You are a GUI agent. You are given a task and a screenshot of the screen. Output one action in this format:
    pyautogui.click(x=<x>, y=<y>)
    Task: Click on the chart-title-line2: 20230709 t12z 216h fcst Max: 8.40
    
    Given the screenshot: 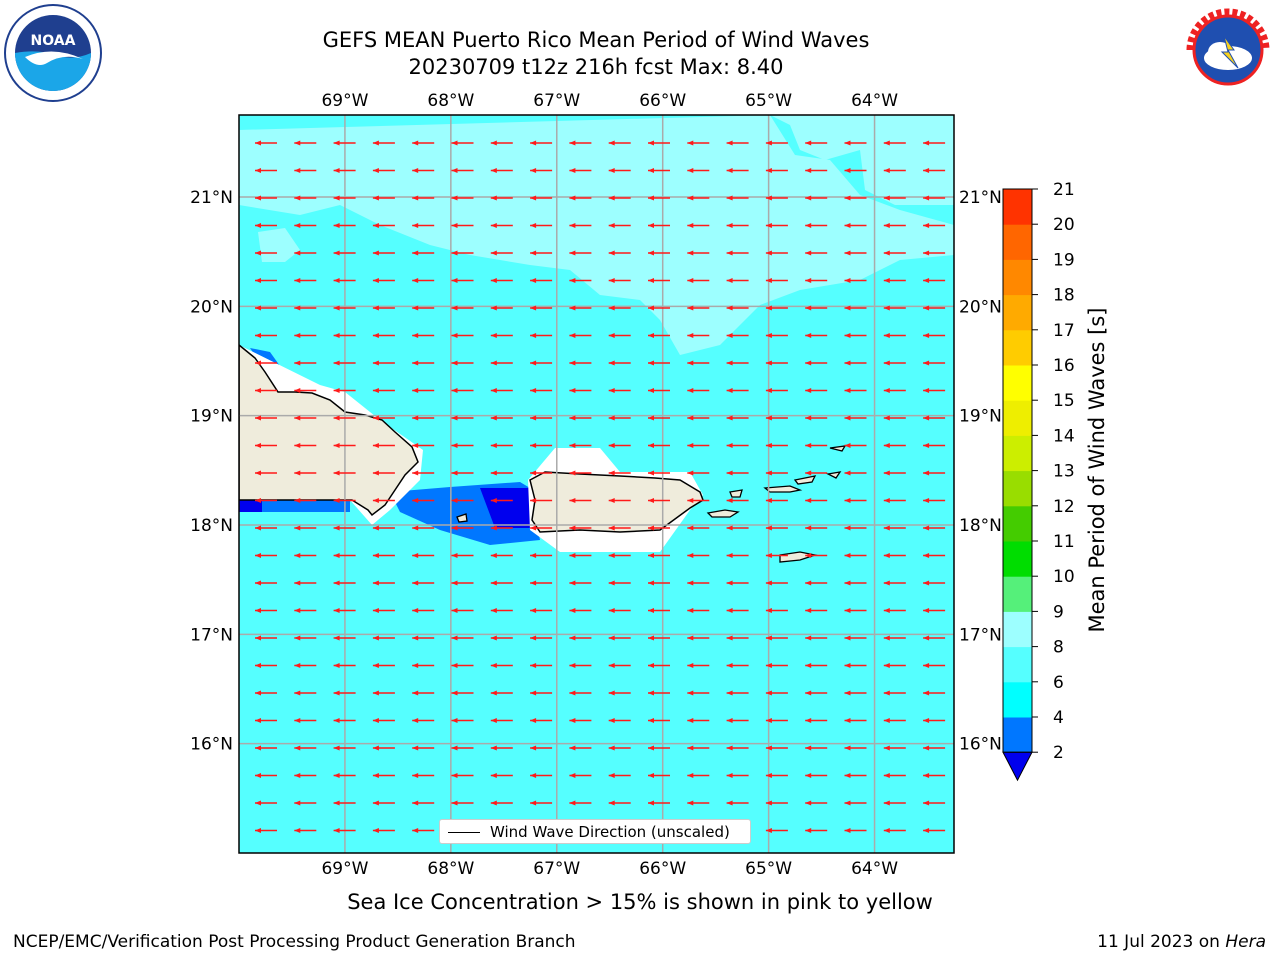 What is the action you would take?
    pyautogui.click(x=596, y=67)
    